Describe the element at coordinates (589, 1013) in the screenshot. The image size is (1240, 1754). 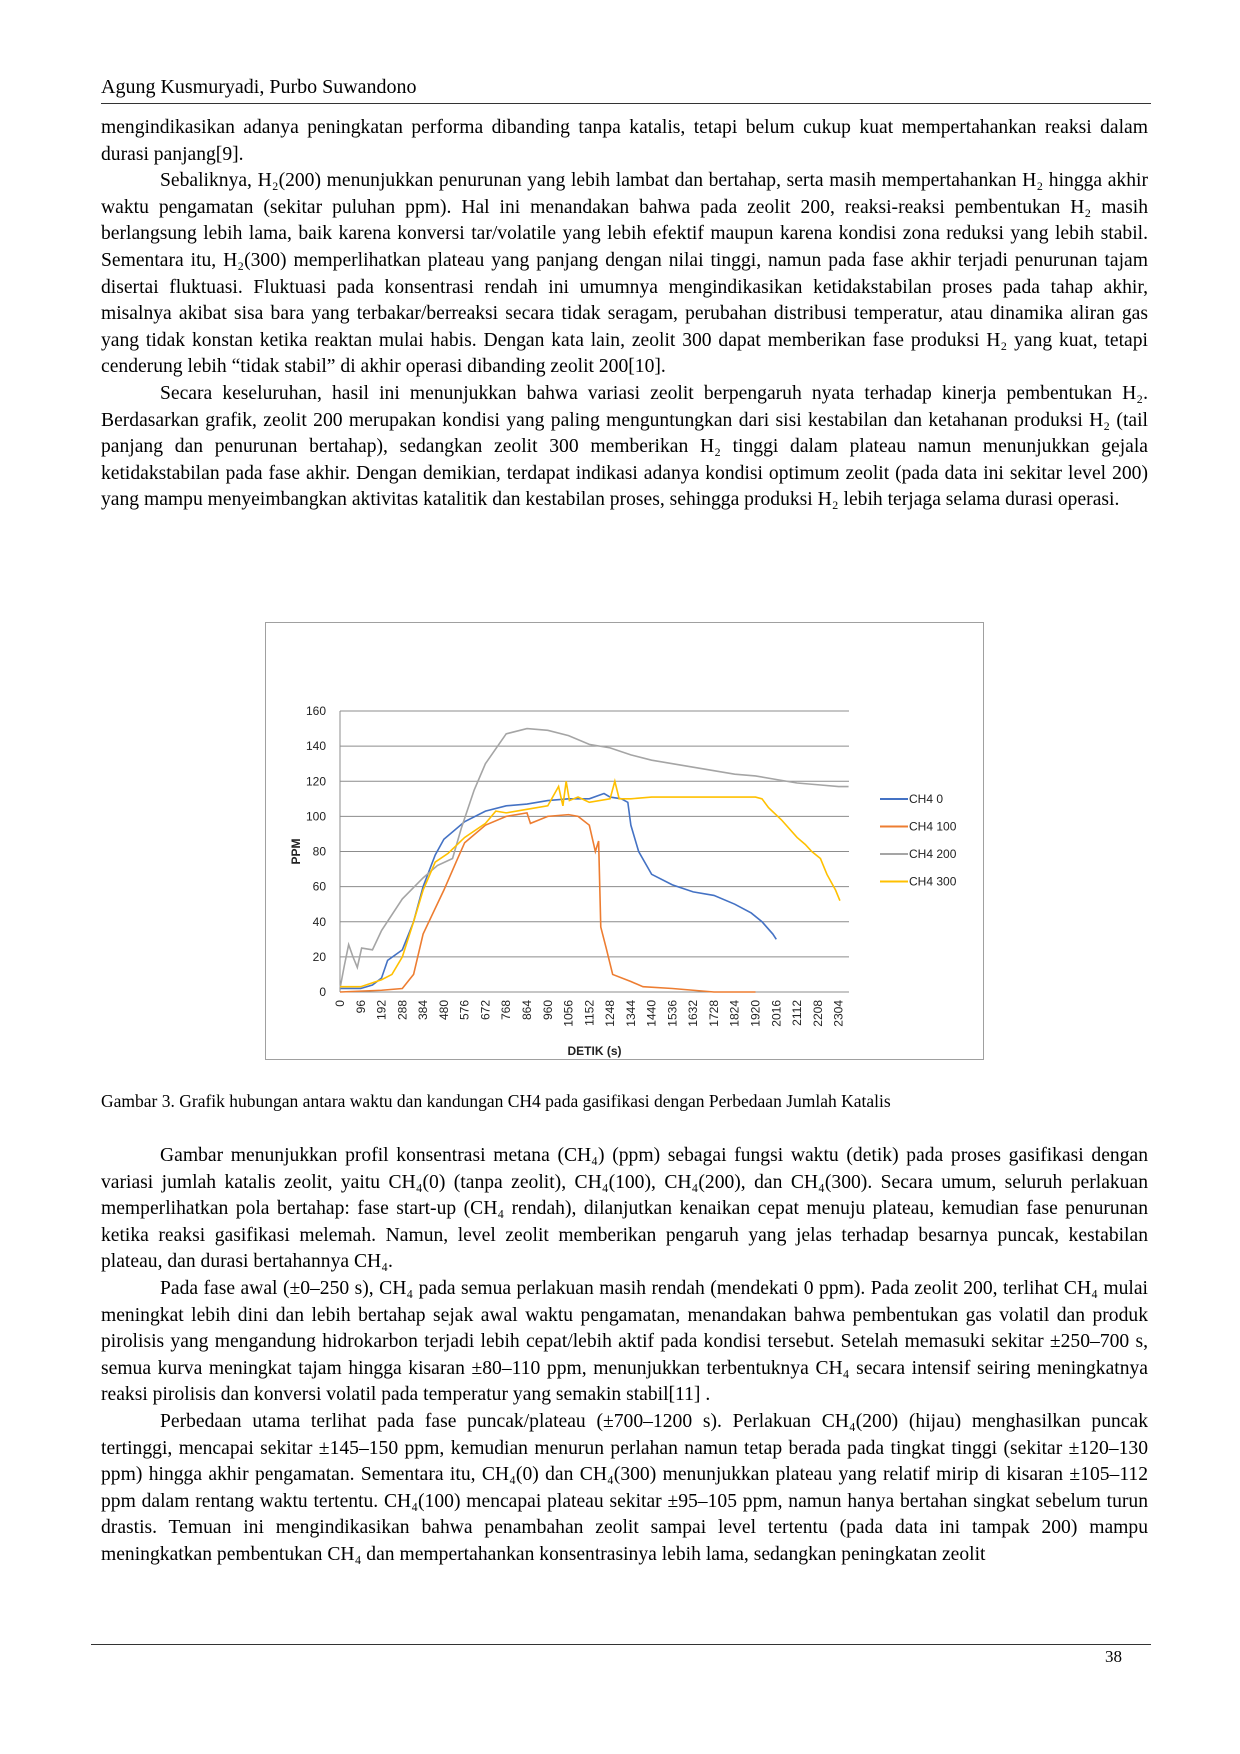
I see `x-tick-label: 1152` at that location.